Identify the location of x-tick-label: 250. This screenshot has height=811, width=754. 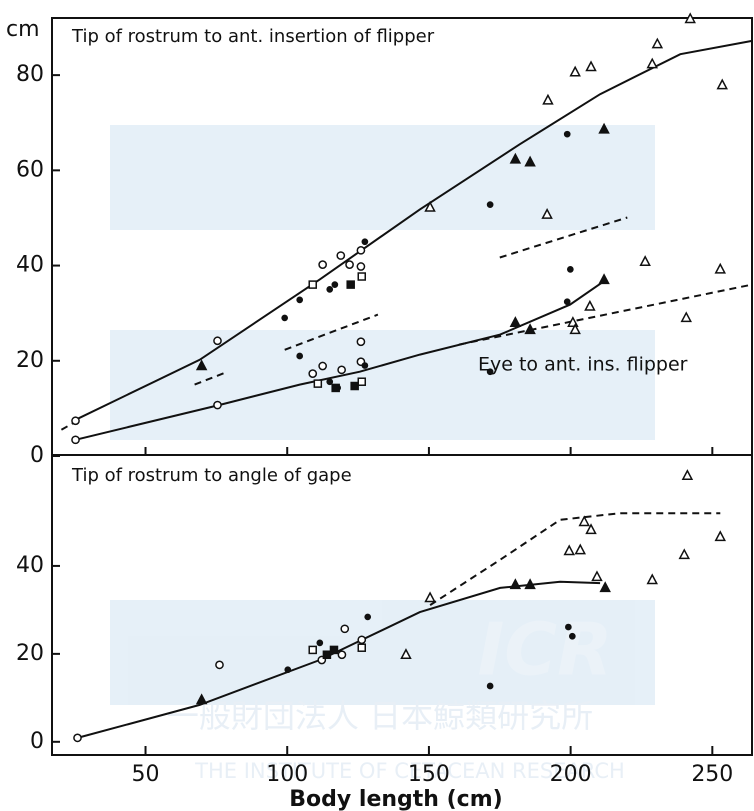
(712, 774).